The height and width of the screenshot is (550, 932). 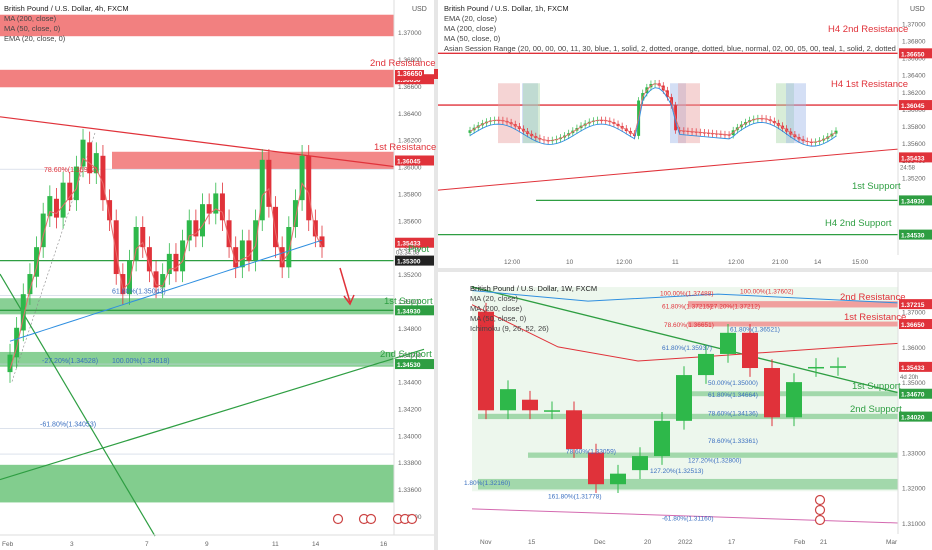 What do you see at coordinates (30, 18) in the screenshot?
I see `legend-ma200: MA (200, close)` at bounding box center [30, 18].